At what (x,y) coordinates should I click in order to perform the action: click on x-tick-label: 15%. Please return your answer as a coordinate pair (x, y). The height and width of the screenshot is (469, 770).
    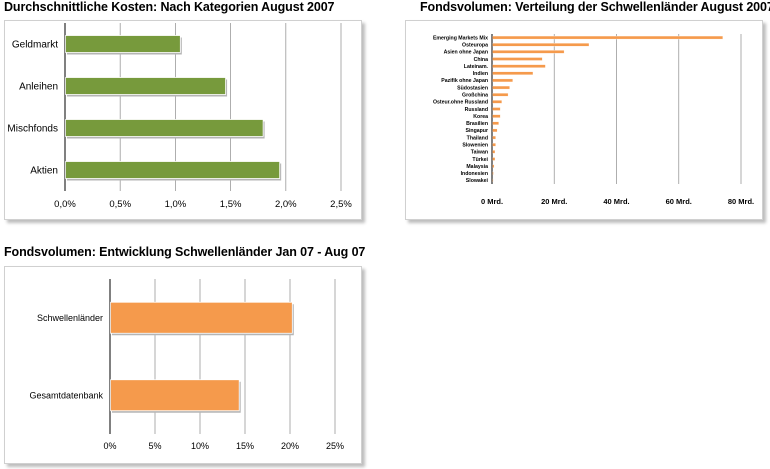
    Looking at the image, I should click on (245, 446).